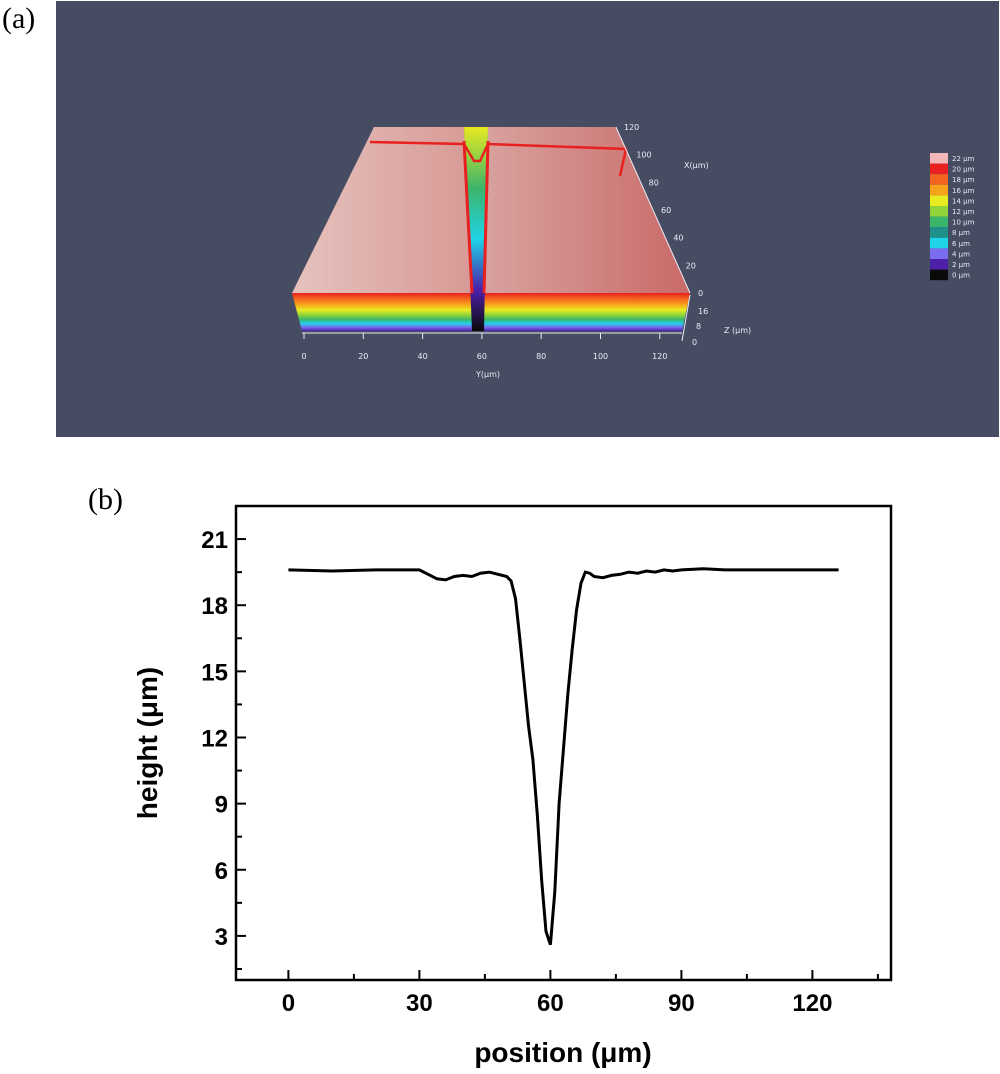 The image size is (1000, 1074). Describe the element at coordinates (963, 201) in the screenshot. I see `legend-label: 14 μm` at that location.